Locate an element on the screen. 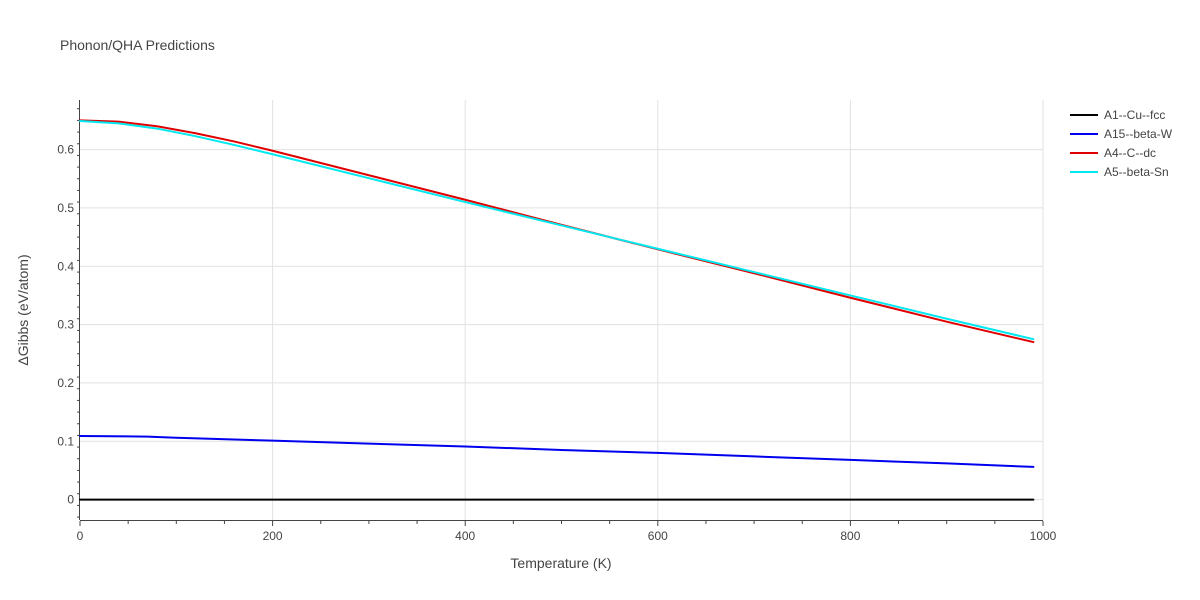  x-tick-label: 800 is located at coordinates (850, 536).